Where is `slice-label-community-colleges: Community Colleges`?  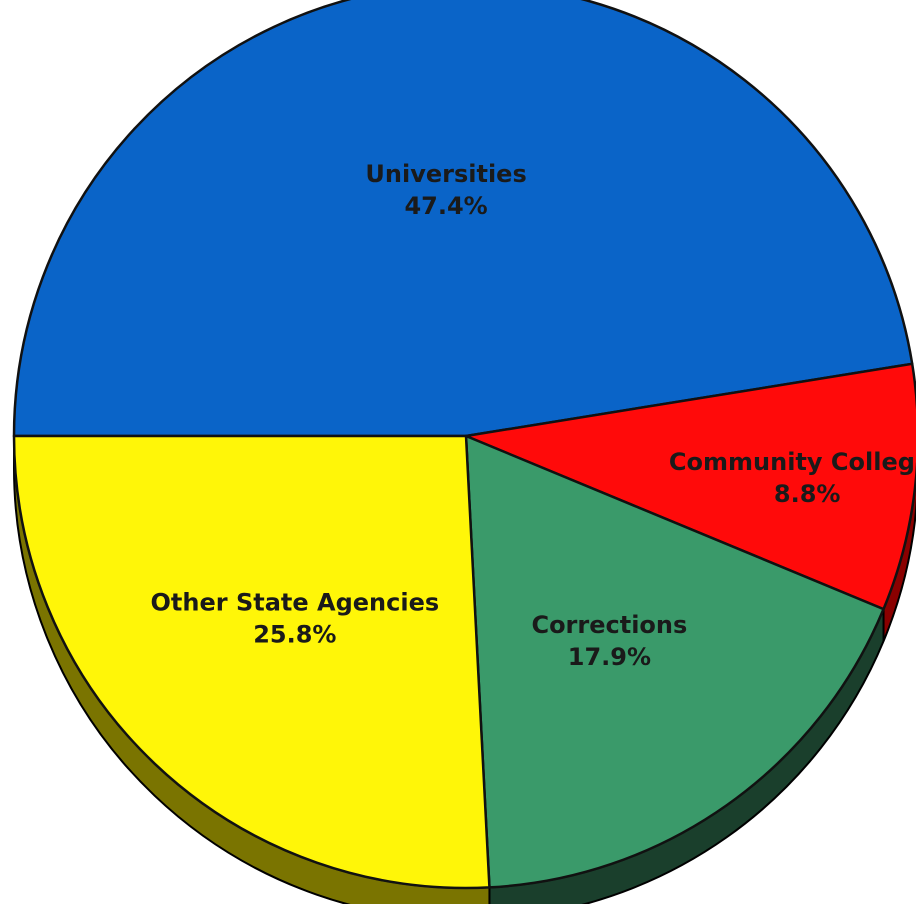 slice-label-community-colleges: Community Colleges is located at coordinates (792, 462).